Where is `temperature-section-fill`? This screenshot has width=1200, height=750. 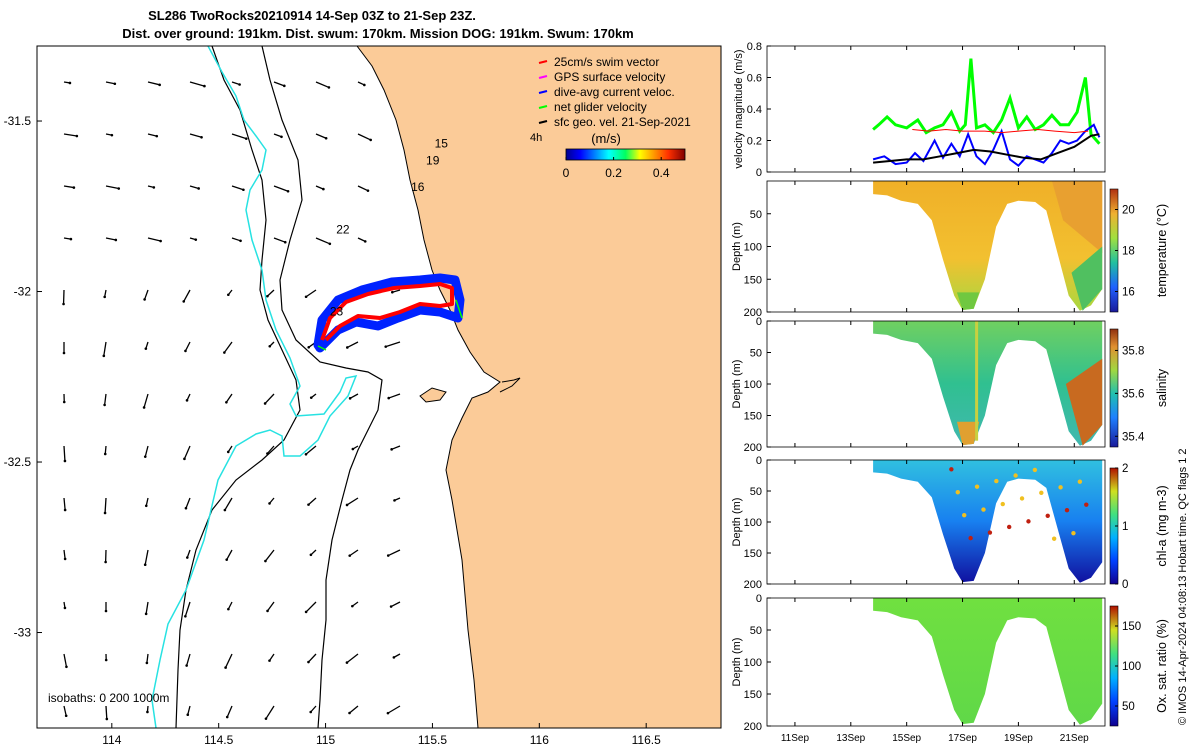
temperature-section-fill is located at coordinates (988, 246).